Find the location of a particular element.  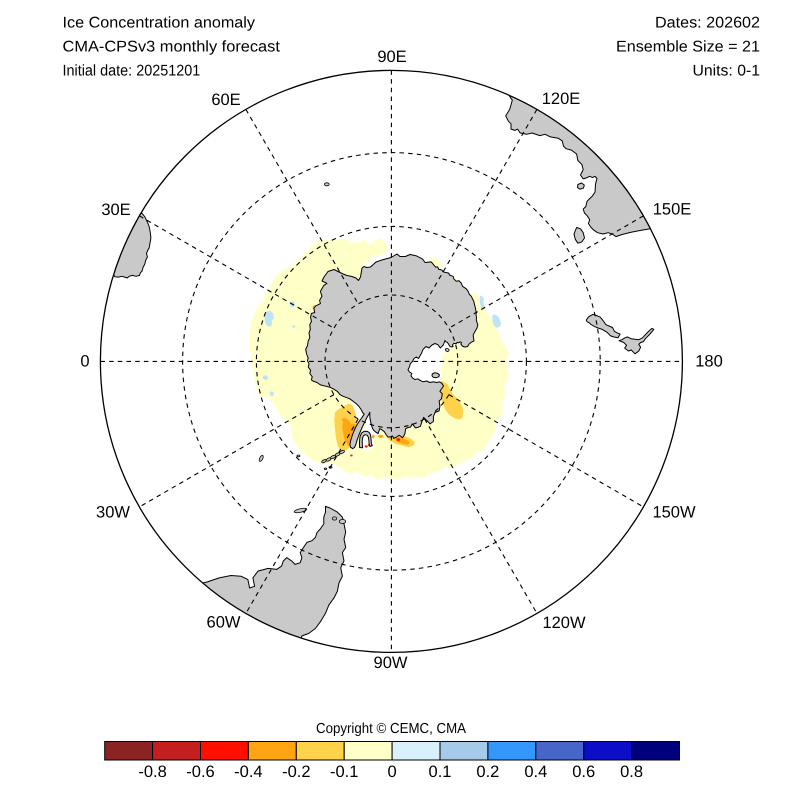

svg-text: -0.6 is located at coordinates (200, 772).